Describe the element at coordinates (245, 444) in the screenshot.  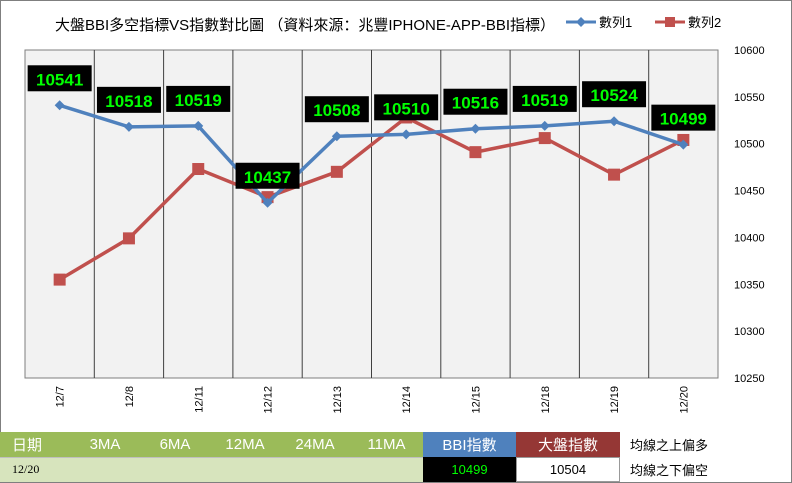
I see `header-12ma: 12MA` at that location.